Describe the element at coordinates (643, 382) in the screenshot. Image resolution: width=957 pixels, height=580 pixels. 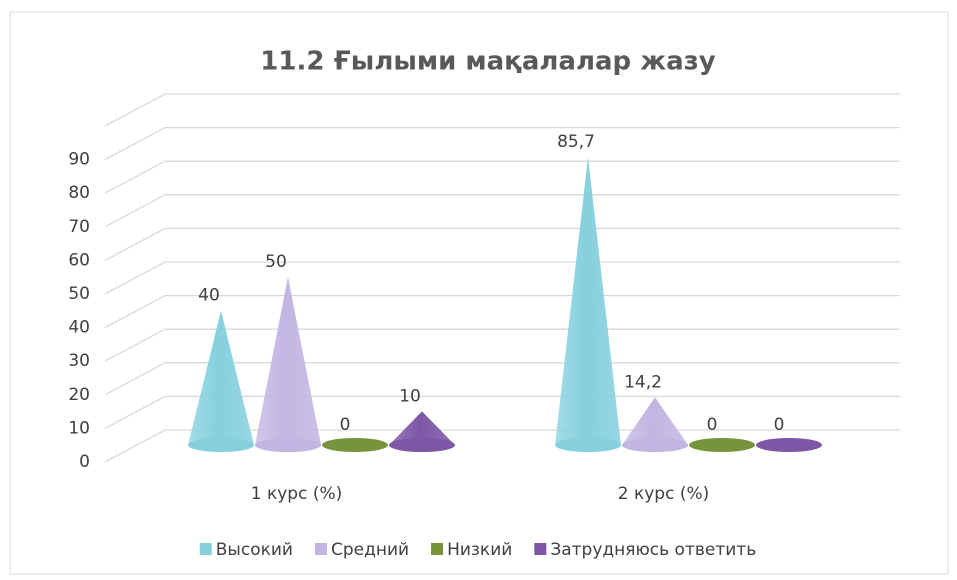
I see `value-label: 14,2` at that location.